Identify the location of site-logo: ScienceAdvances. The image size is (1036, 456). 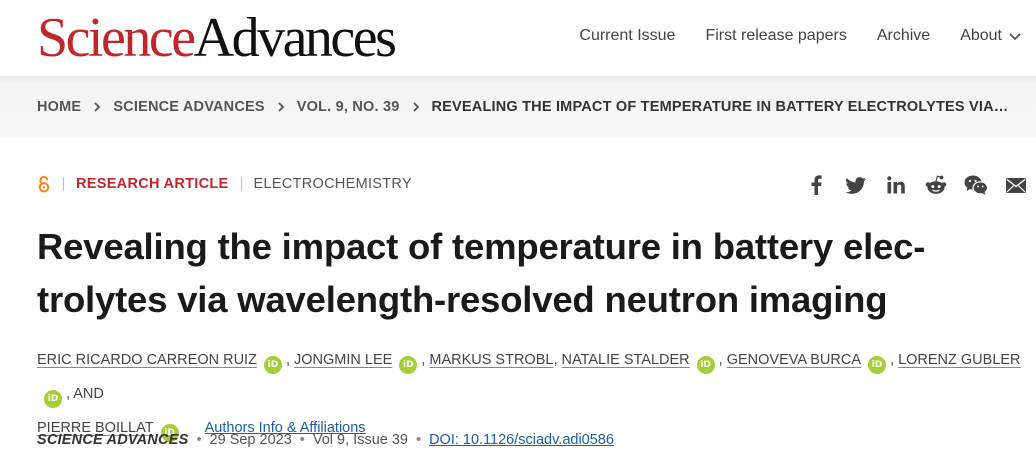
(217, 38).